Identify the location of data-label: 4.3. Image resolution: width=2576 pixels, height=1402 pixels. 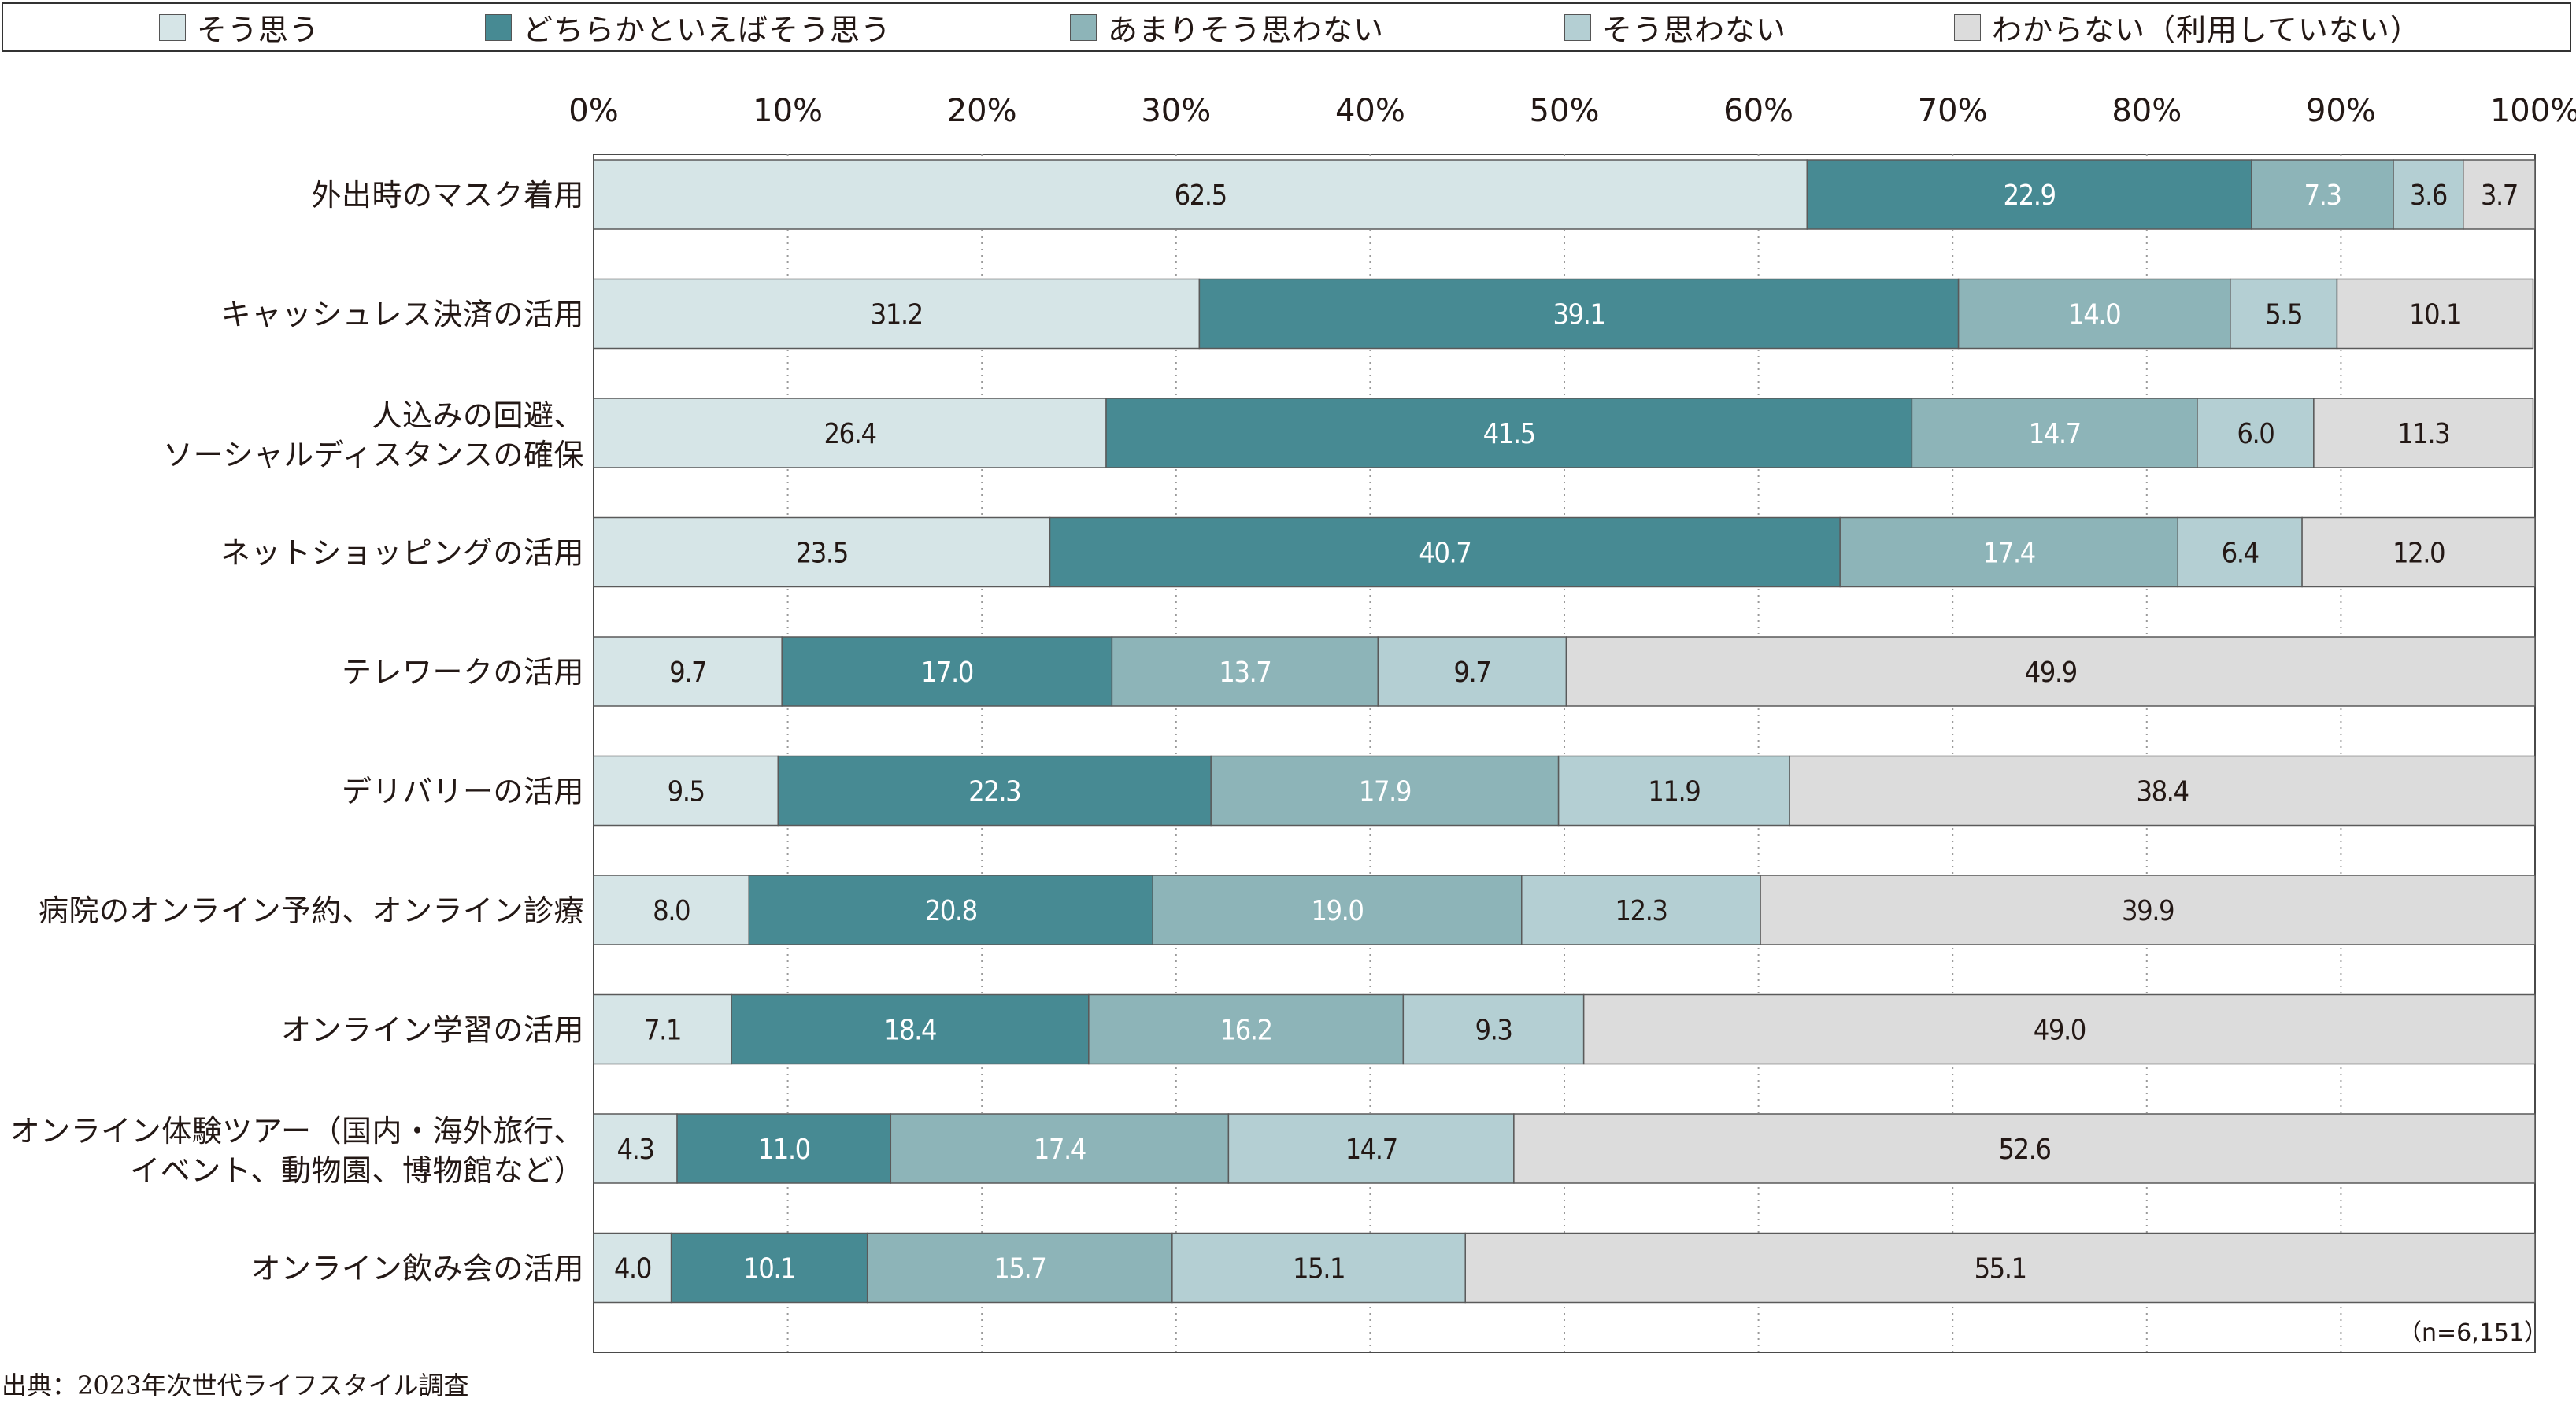
(635, 1150).